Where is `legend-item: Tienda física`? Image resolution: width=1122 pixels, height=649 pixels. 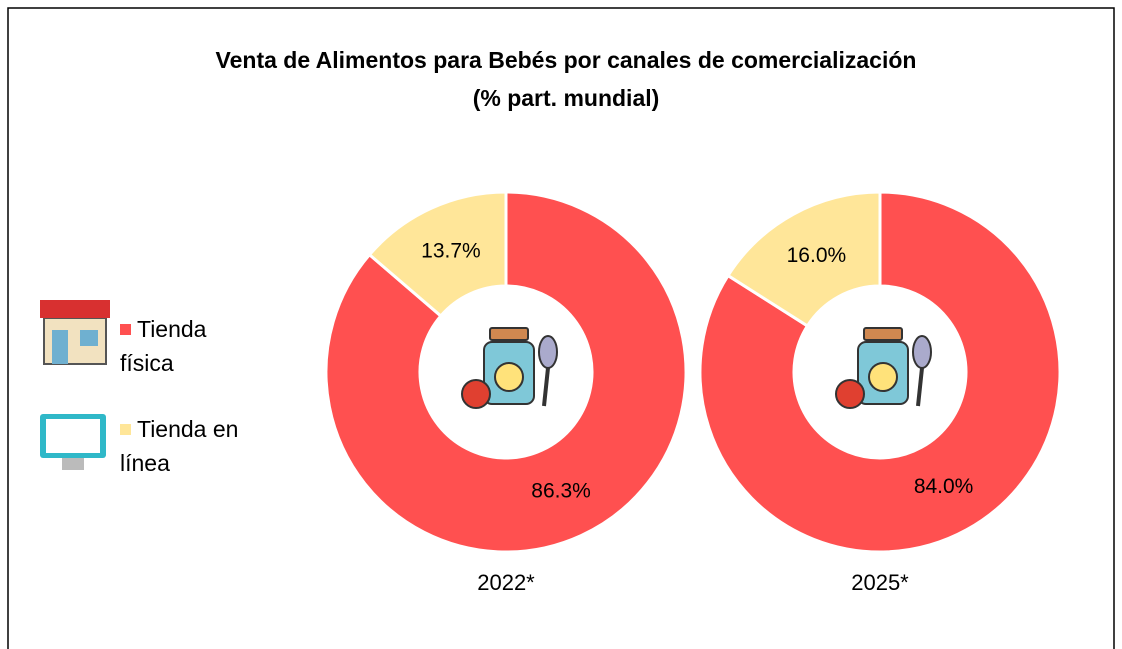 legend-item: Tienda física is located at coordinates (195, 346).